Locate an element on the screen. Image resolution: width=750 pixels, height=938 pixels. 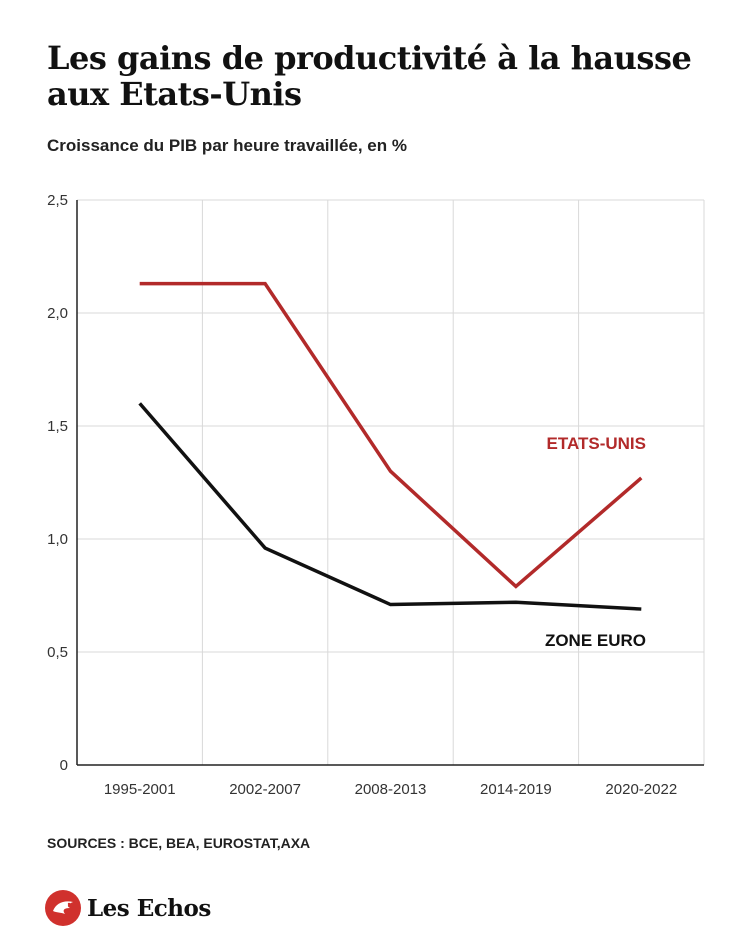
x-tick-label: 2008-2013 is located at coordinates (391, 789).